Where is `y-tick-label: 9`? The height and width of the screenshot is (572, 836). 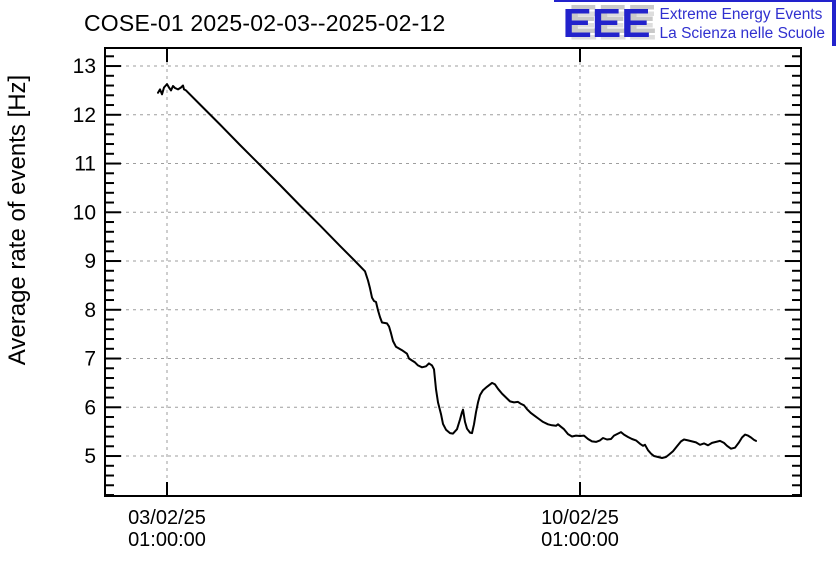
y-tick-label: 9 is located at coordinates (90, 261).